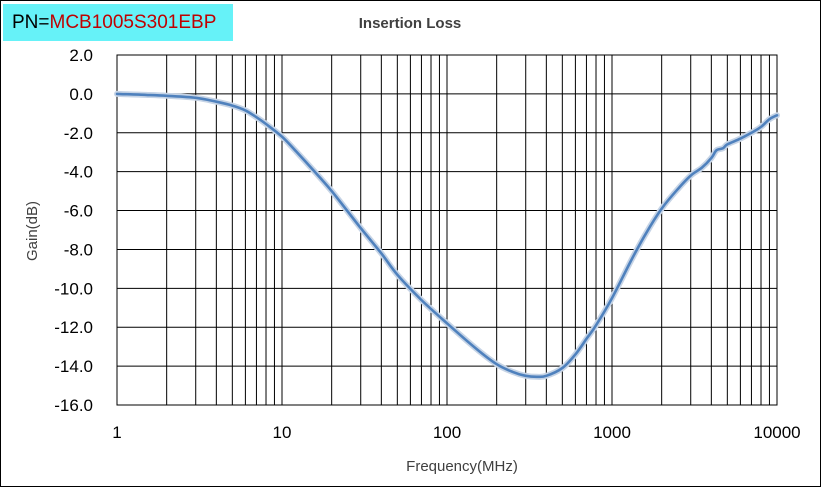 The width and height of the screenshot is (821, 487). I want to click on y-tick-label: -4.0, so click(78, 172).